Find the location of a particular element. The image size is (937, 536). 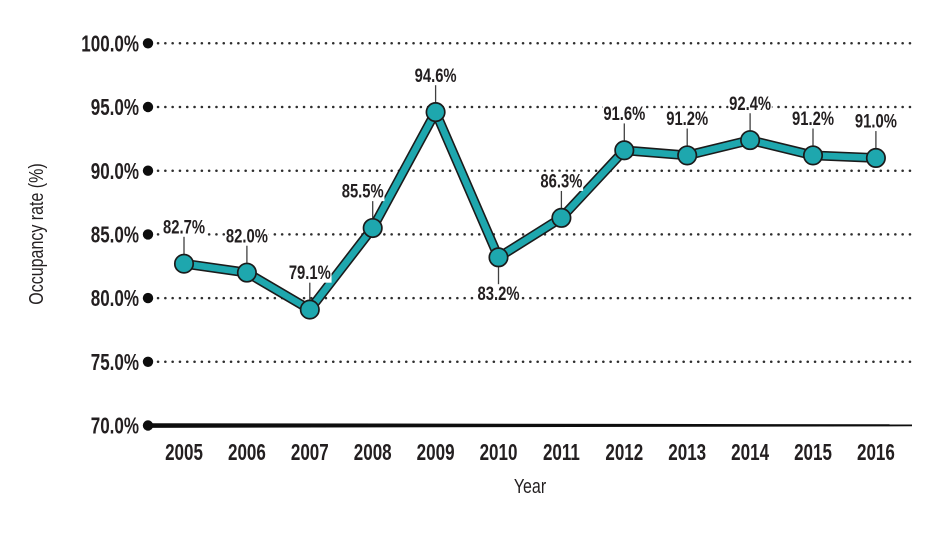

data-point-label-group: 94.6% is located at coordinates (435, 75).